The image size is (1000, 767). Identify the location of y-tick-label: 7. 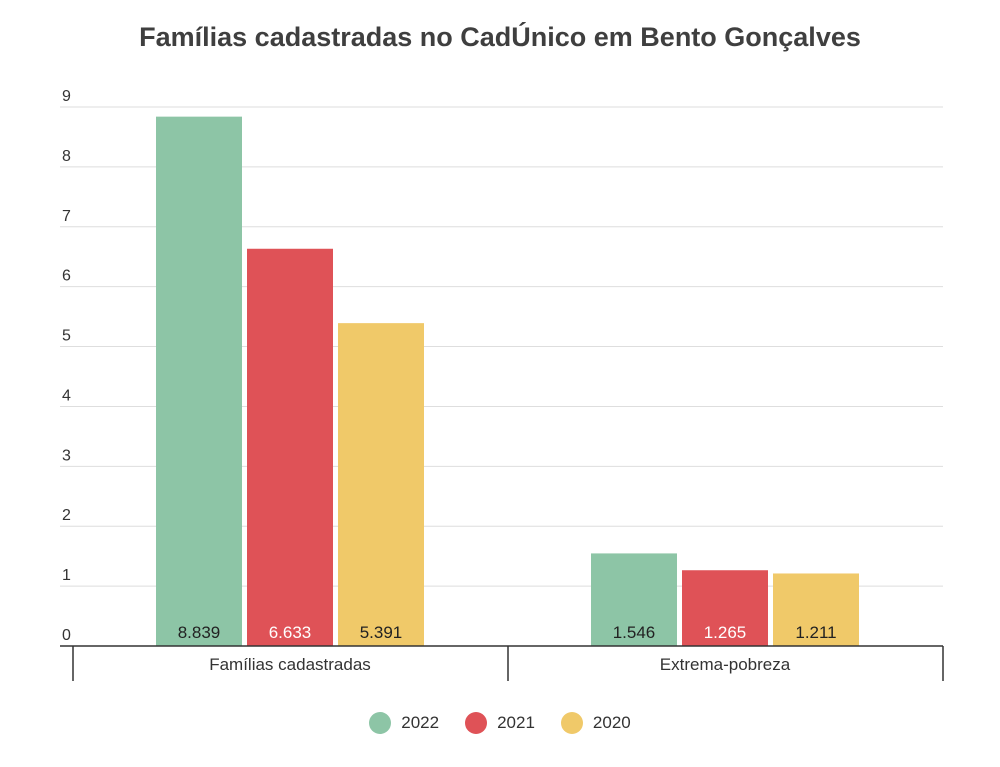
(66, 216).